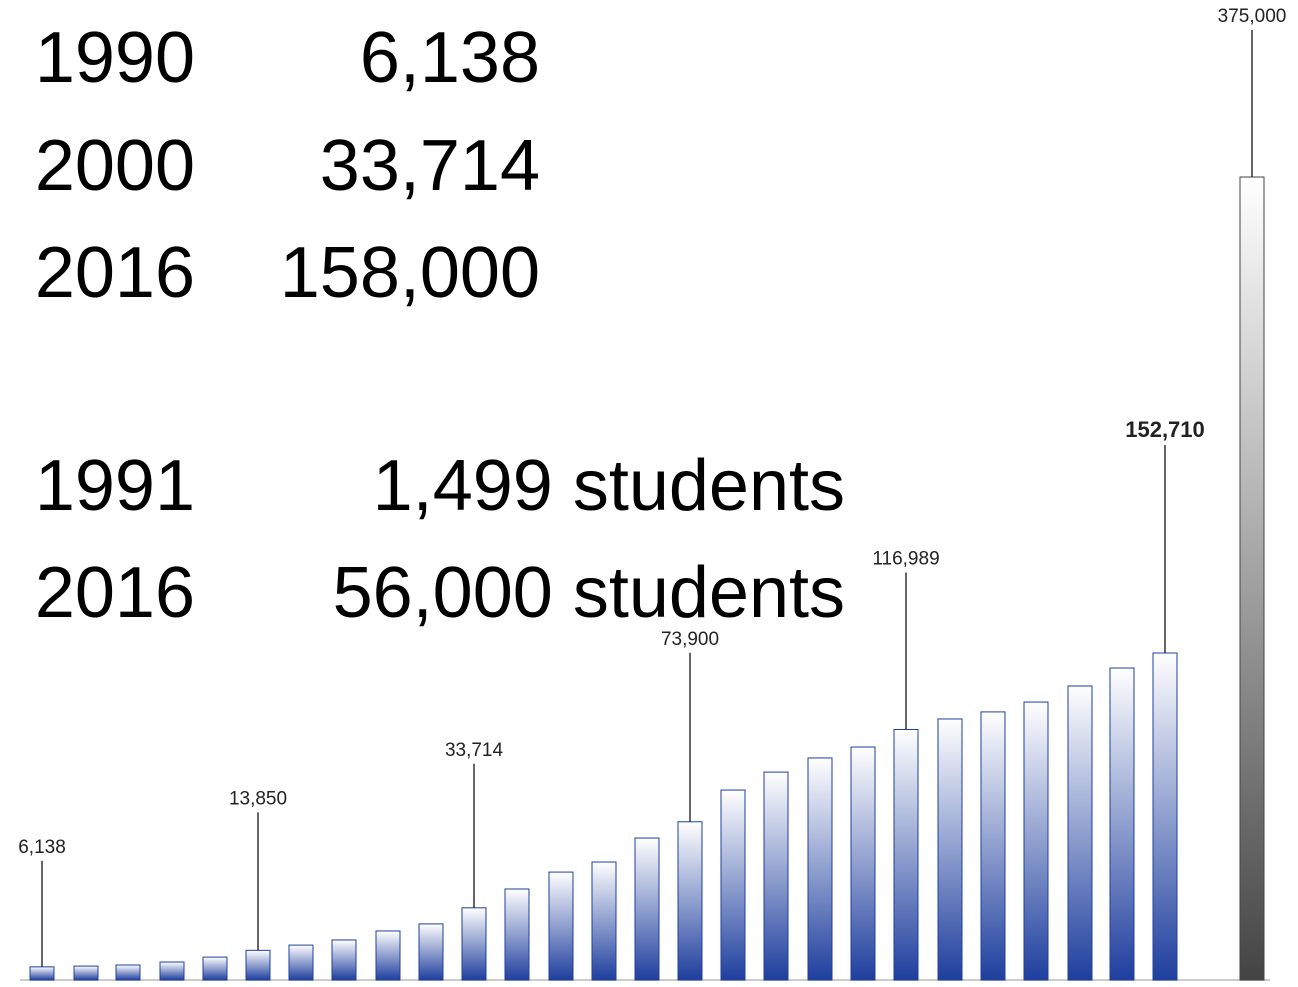 The height and width of the screenshot is (987, 1298). Describe the element at coordinates (42, 847) in the screenshot. I see `value-label: 6,138` at that location.